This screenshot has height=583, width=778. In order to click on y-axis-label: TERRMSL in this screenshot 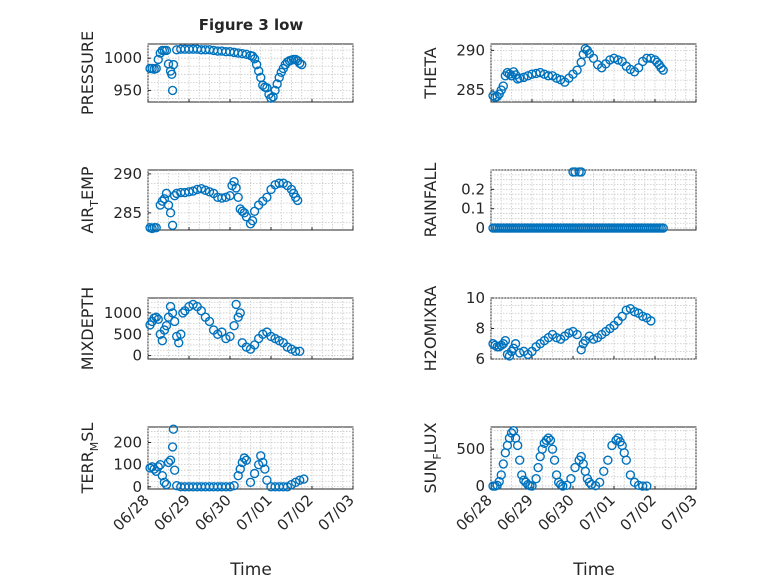, I will do `click(89, 459)`.